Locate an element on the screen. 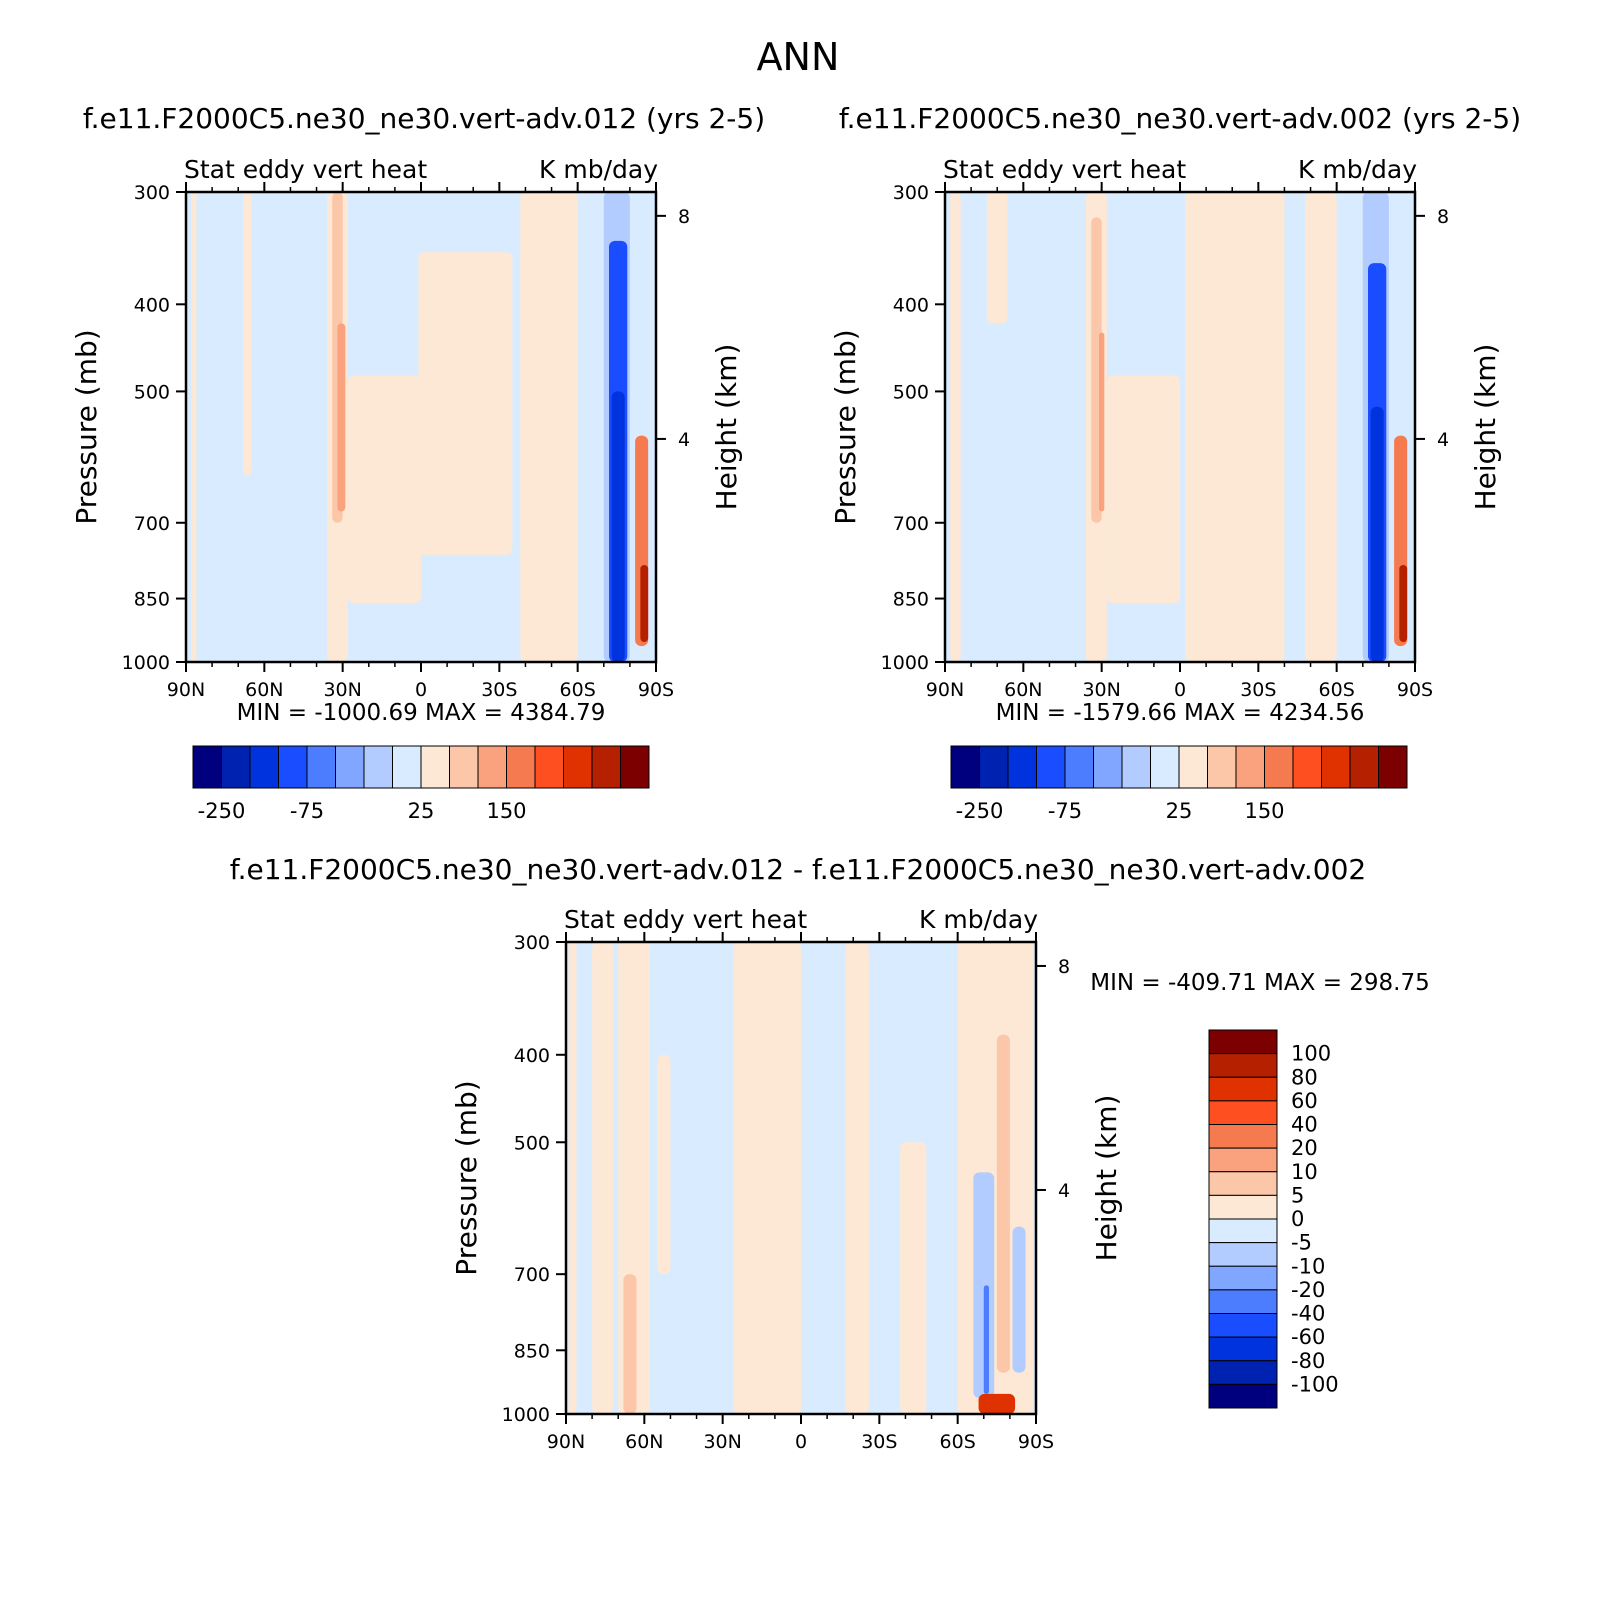 The image size is (1597, 1600). colorbar-label: -40 is located at coordinates (1308, 1314).